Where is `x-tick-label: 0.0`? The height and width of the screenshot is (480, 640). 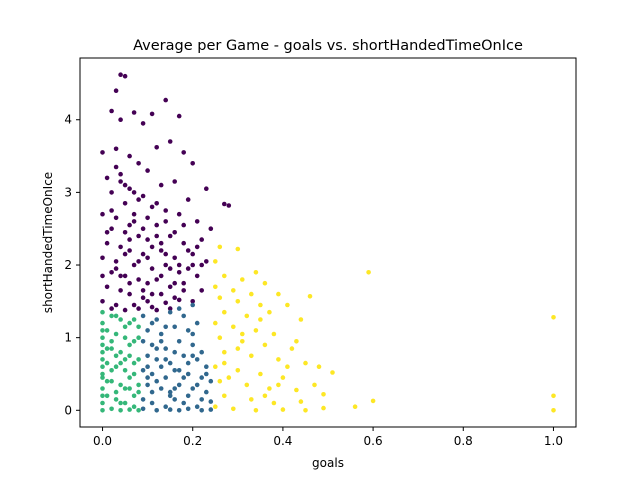
x-tick-label: 0.0 is located at coordinates (102, 441).